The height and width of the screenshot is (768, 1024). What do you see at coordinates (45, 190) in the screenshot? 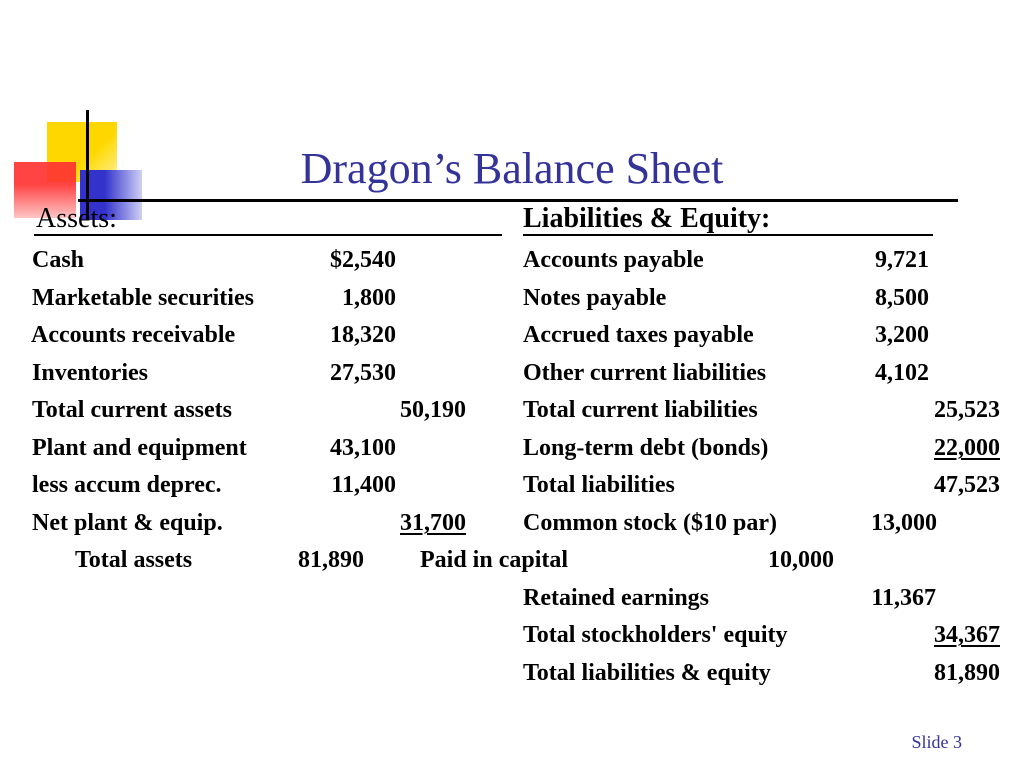
I see `red-square` at bounding box center [45, 190].